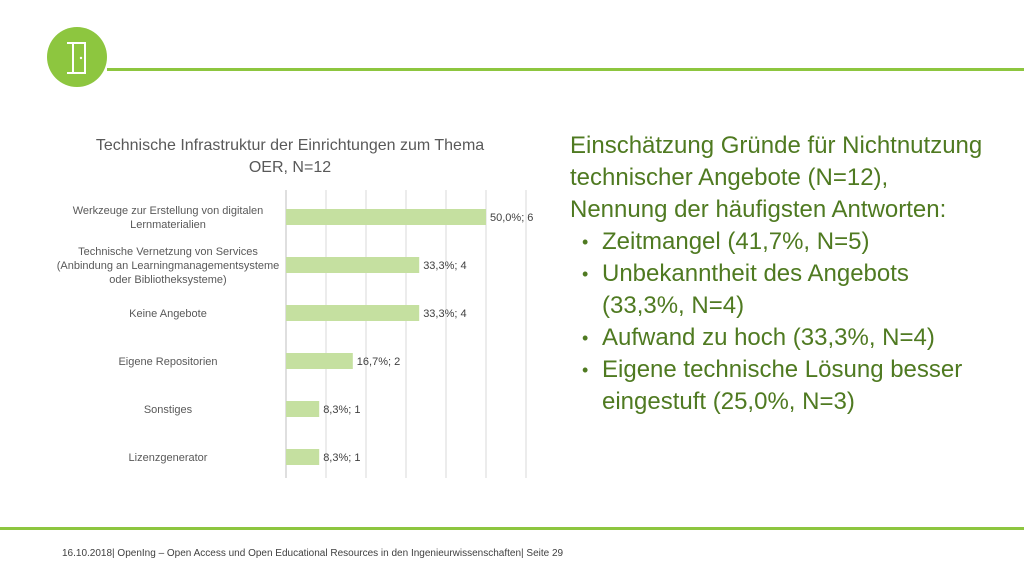 This screenshot has height=576, width=1024. What do you see at coordinates (565, 69) in the screenshot?
I see `top-divider` at bounding box center [565, 69].